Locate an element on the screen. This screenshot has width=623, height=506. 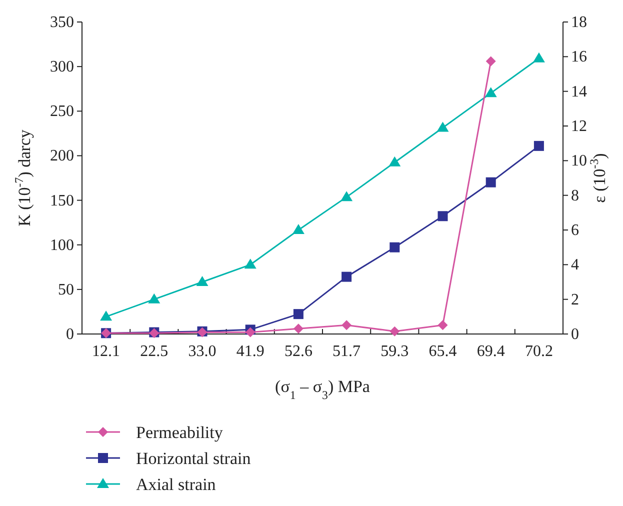
x-tick-label: 52.6 is located at coordinates (298, 351).